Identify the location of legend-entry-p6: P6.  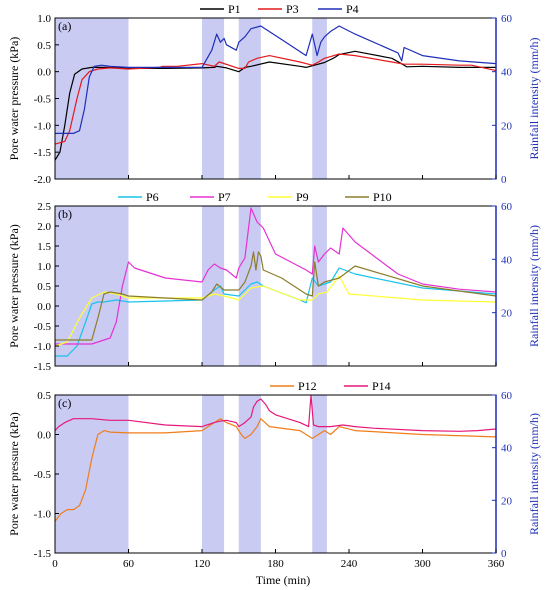
(152, 197).